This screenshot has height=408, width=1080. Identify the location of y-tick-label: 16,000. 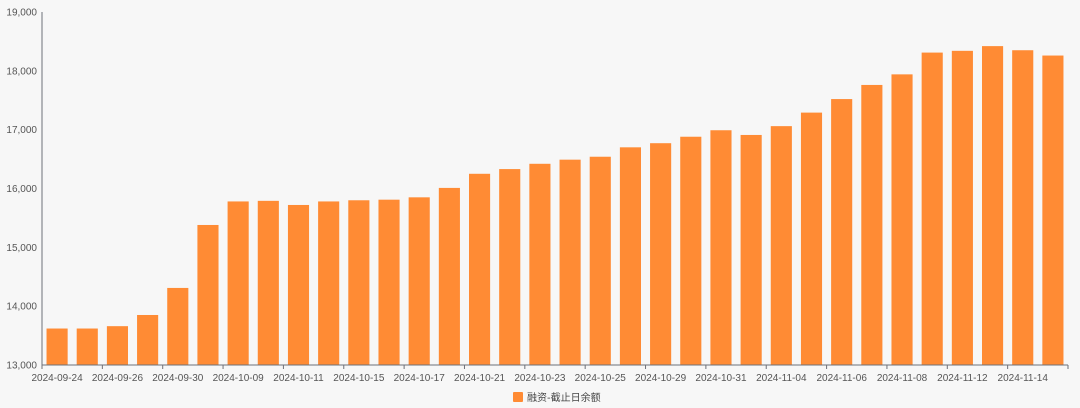
(21, 189).